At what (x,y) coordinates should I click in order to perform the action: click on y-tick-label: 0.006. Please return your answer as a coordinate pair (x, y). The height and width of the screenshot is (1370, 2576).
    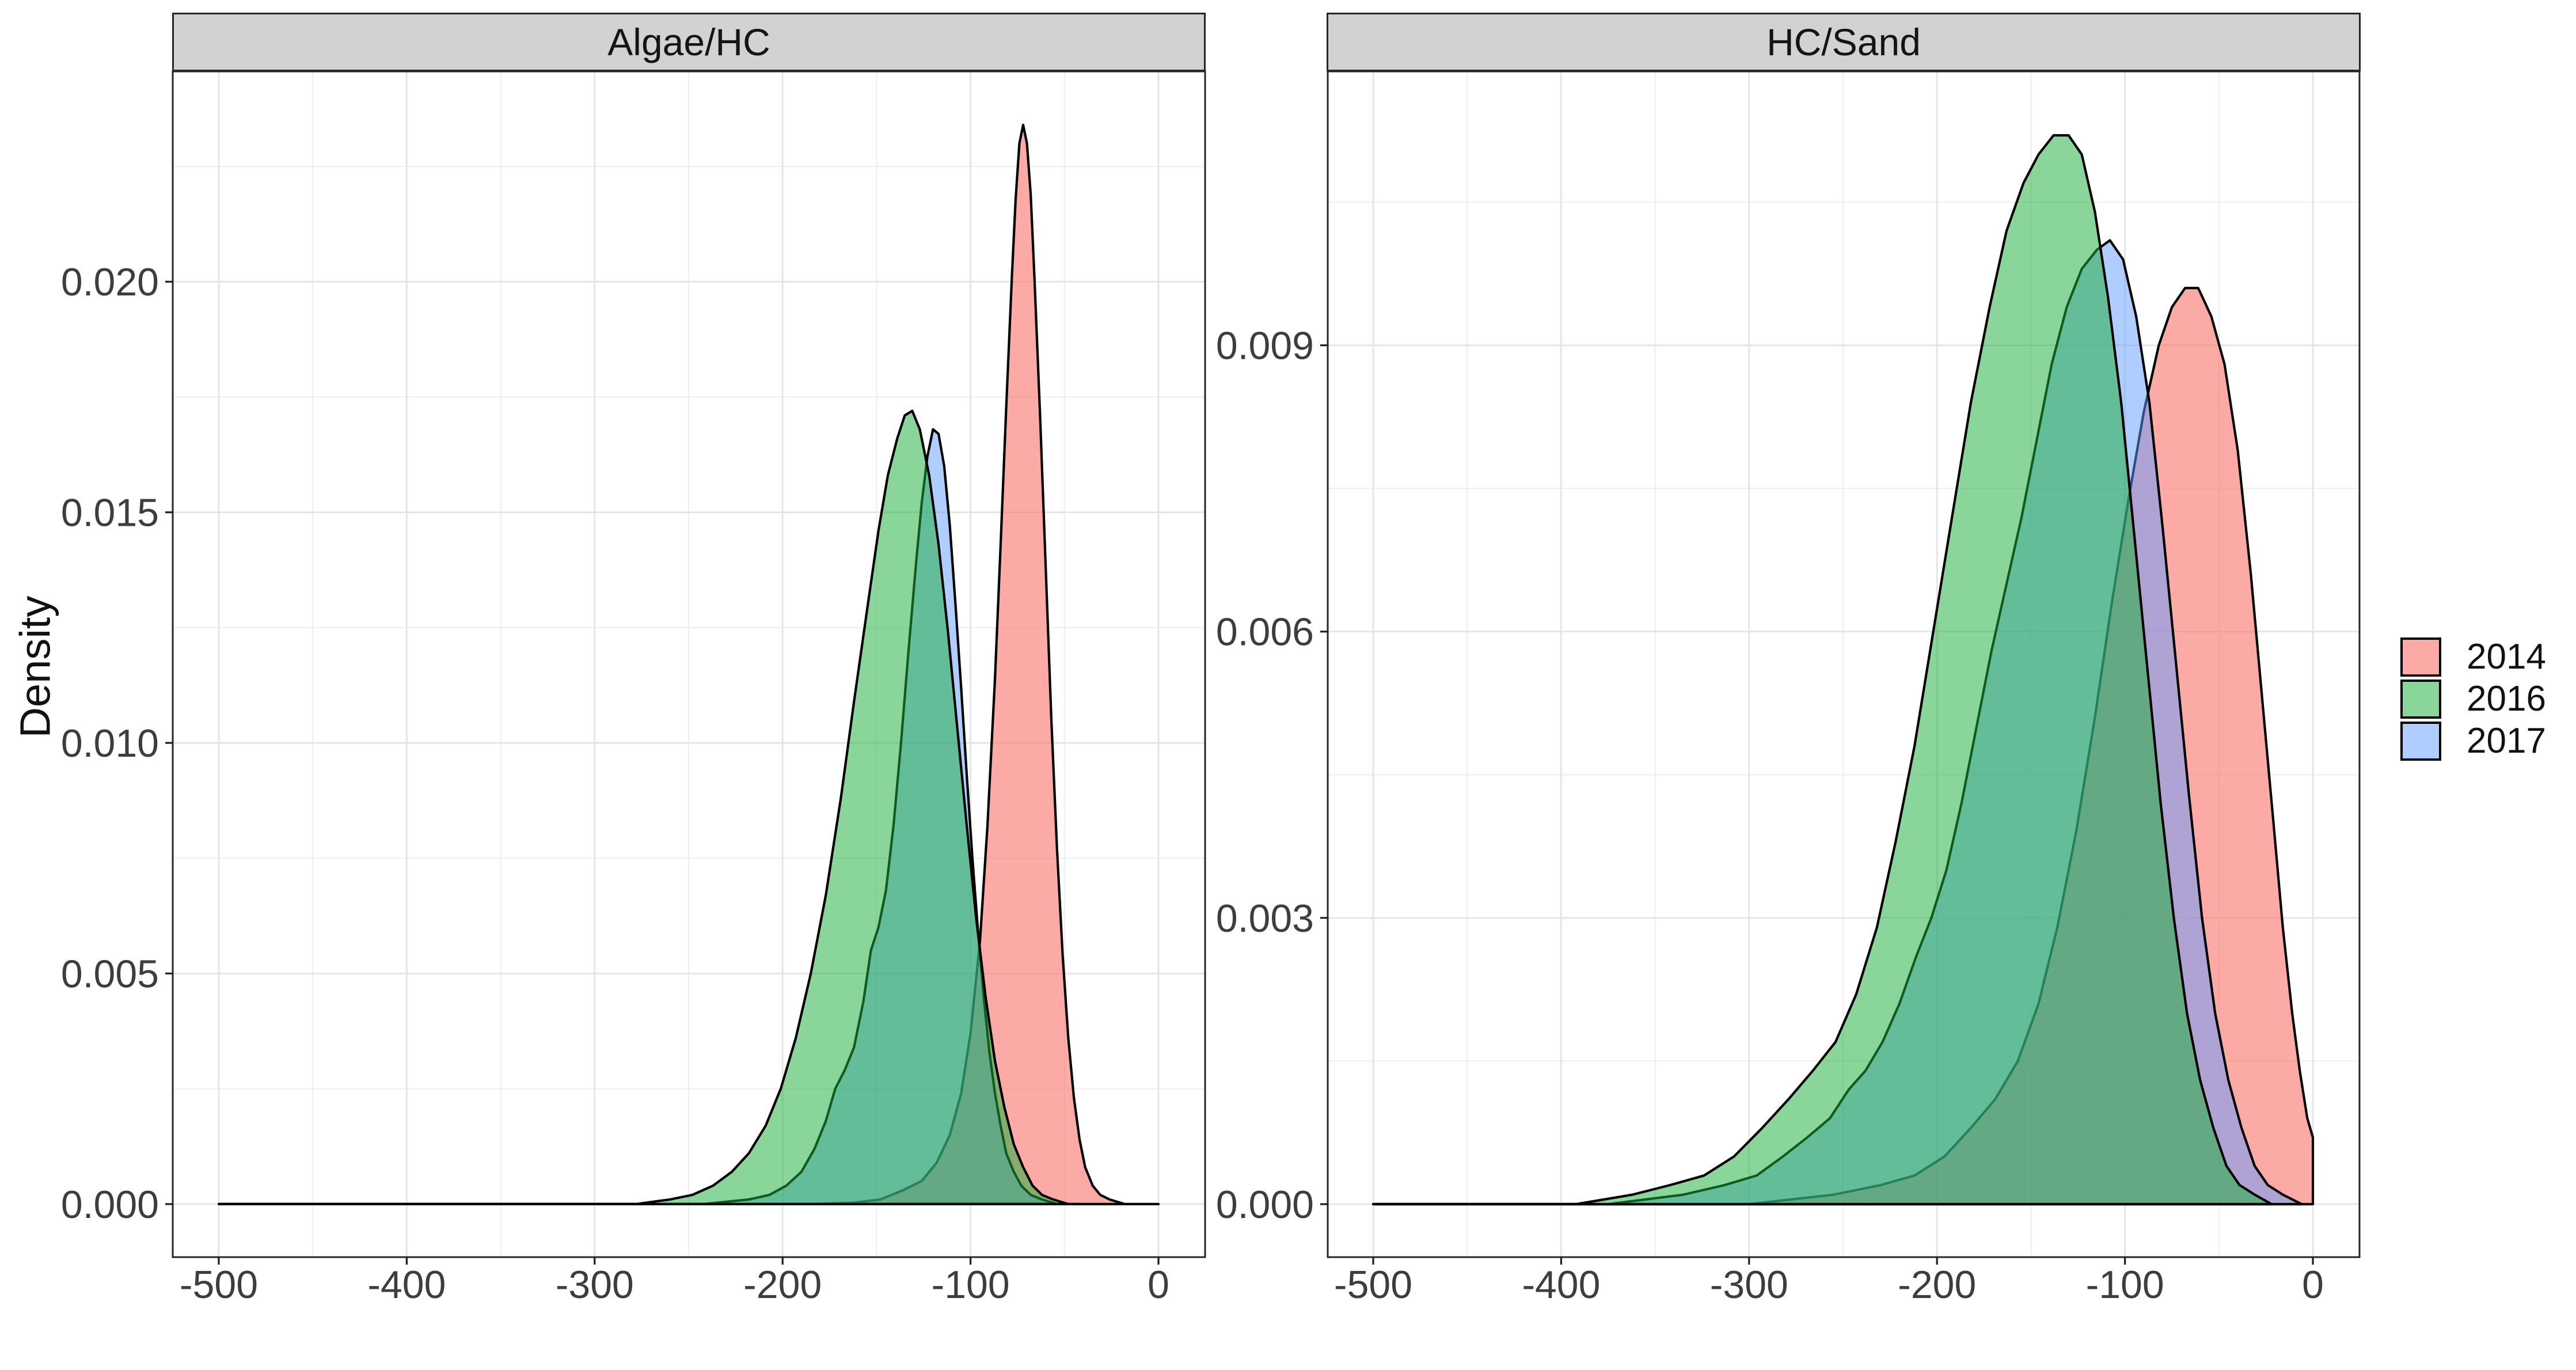
    Looking at the image, I should click on (1265, 632).